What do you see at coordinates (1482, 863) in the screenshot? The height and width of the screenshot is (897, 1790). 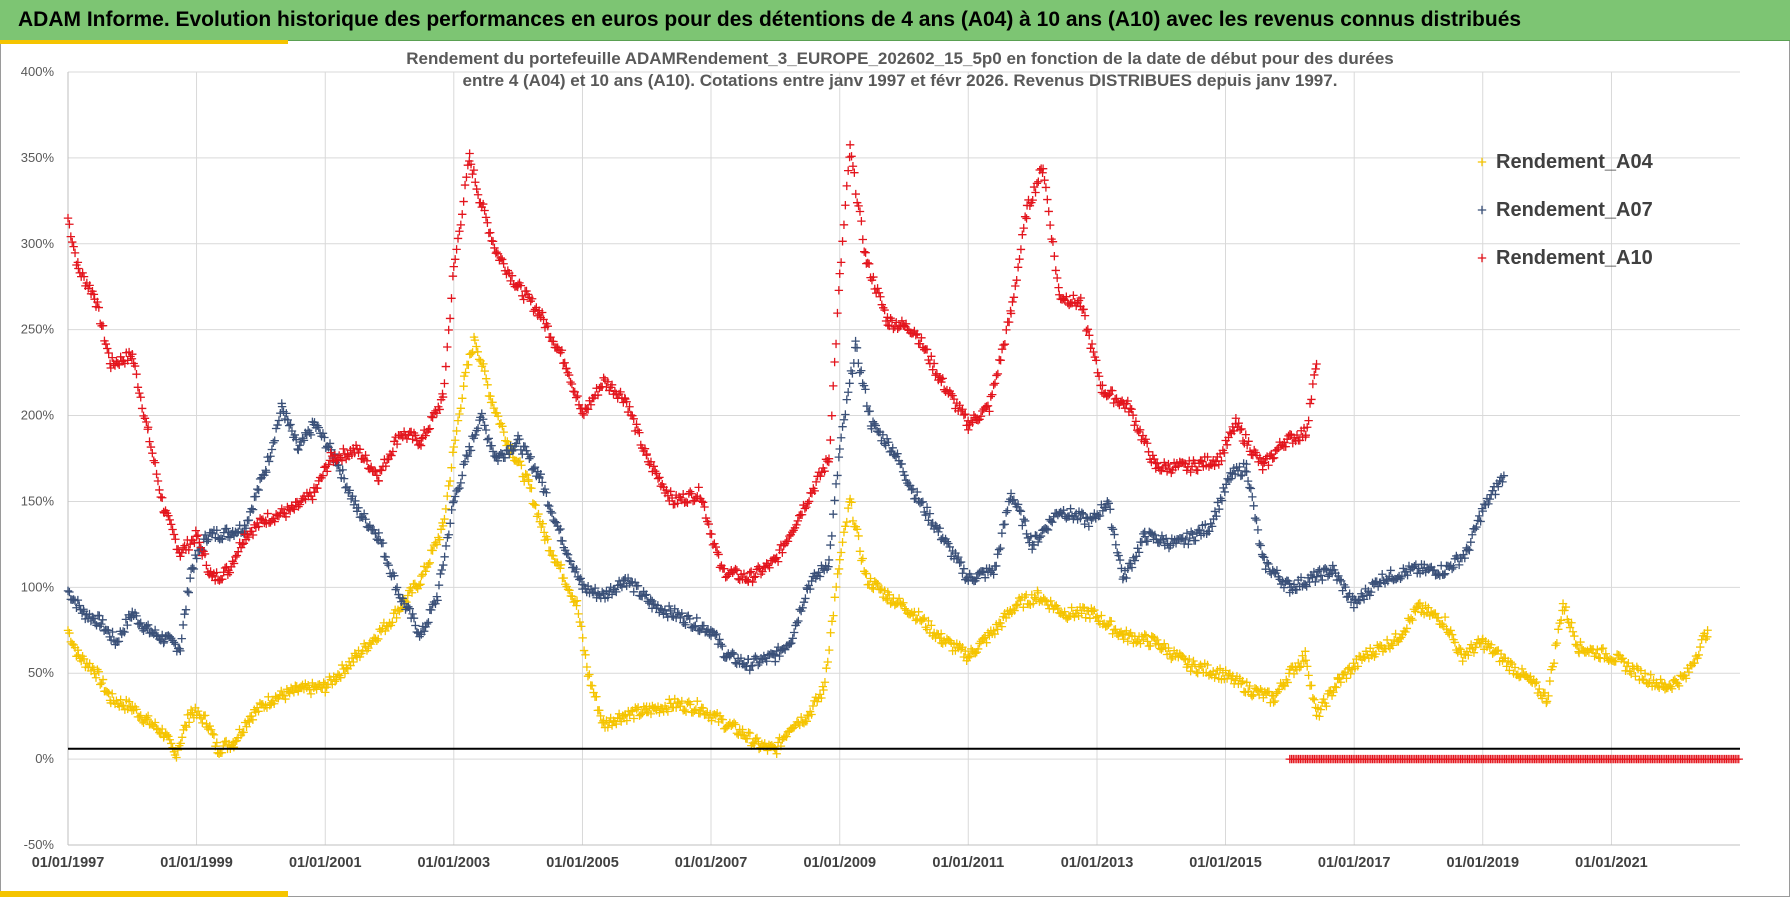 I see `x-tick-label: 01/01/2019` at bounding box center [1482, 863].